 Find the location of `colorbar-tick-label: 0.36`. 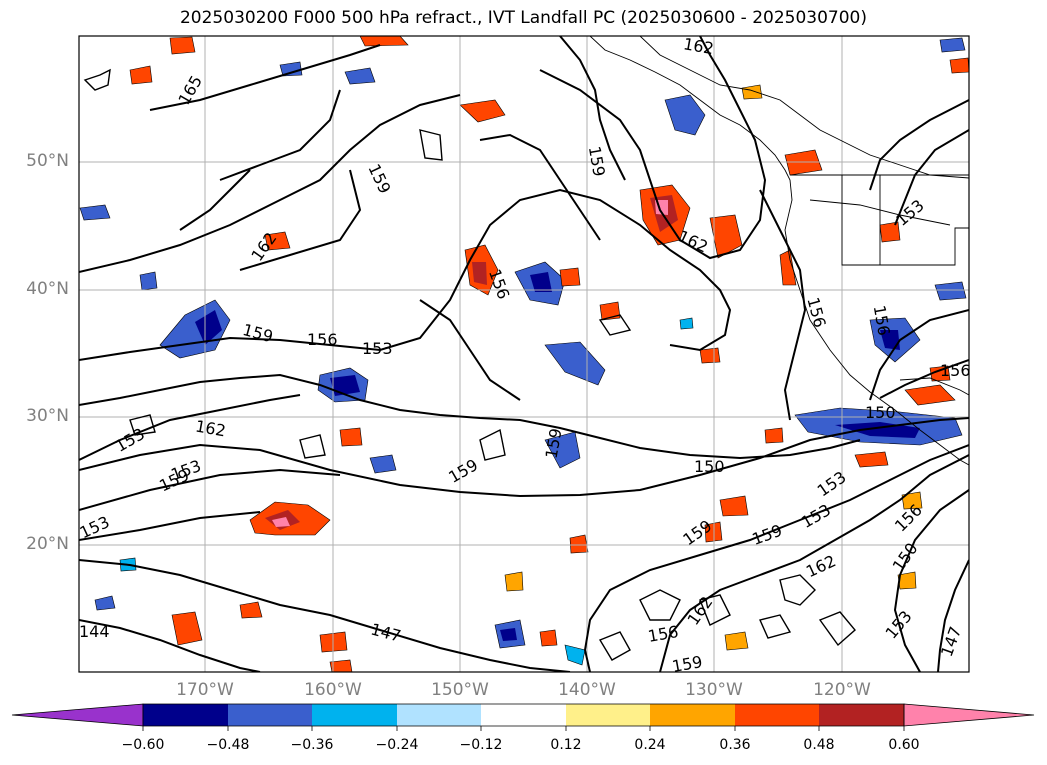

colorbar-tick-label: 0.36 is located at coordinates (735, 745).